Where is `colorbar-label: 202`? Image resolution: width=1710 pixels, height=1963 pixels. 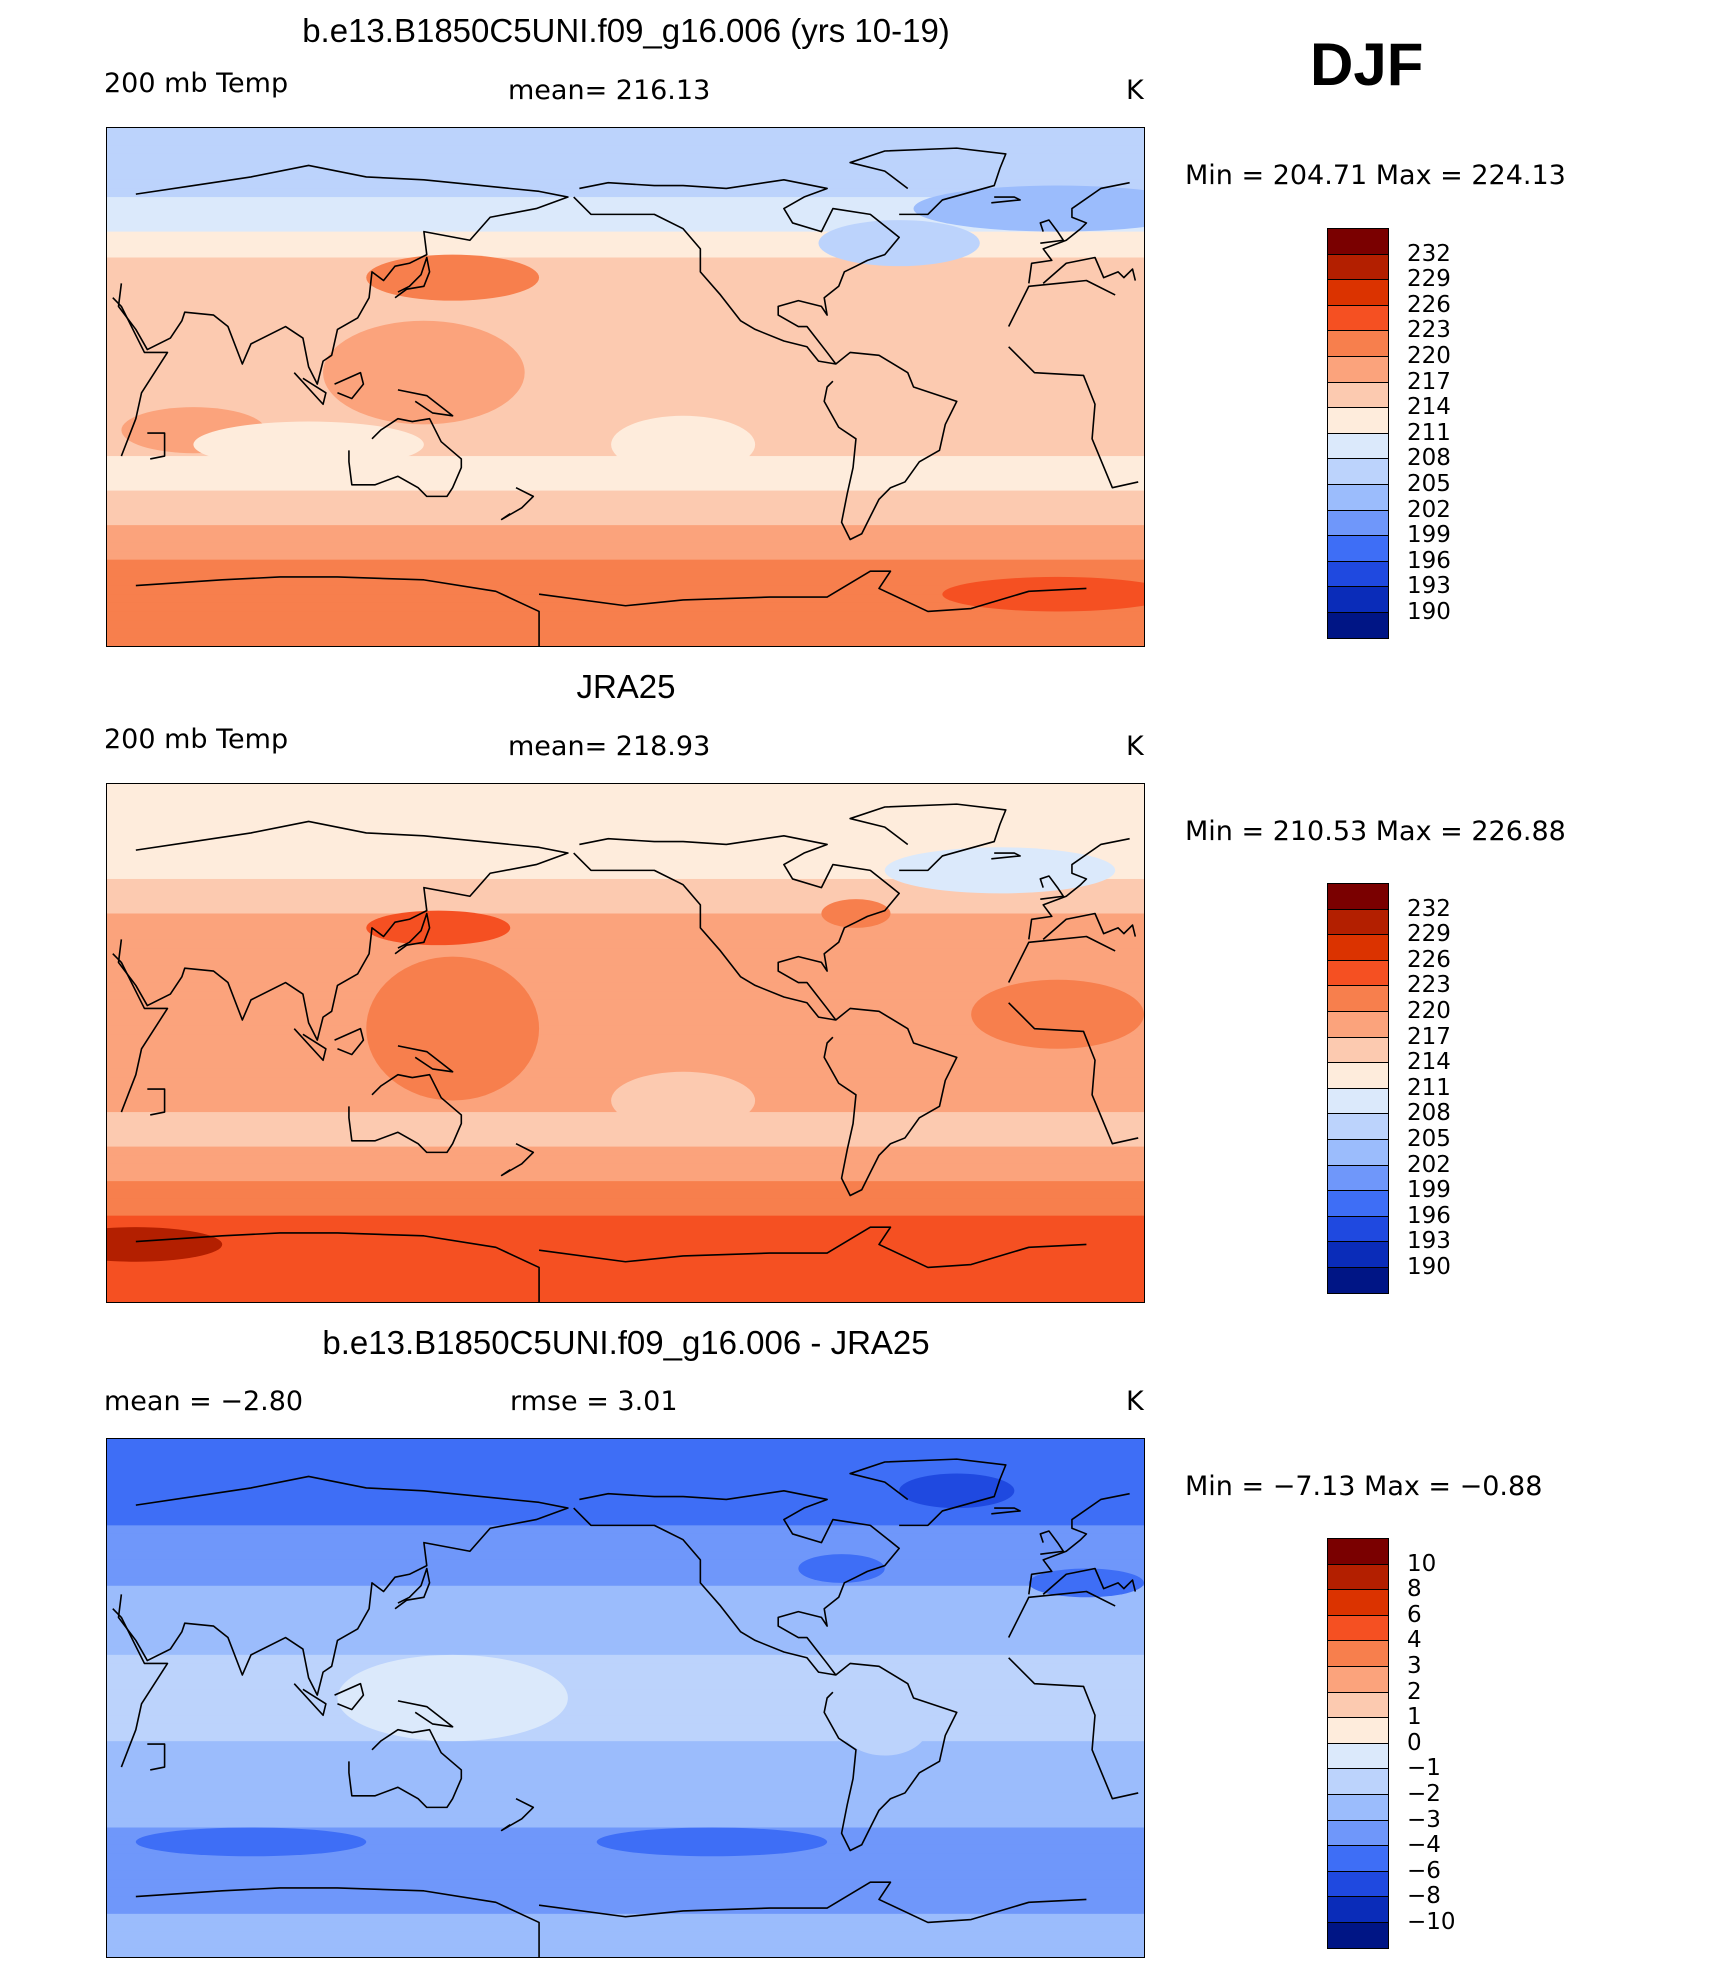 colorbar-label: 202 is located at coordinates (1429, 509).